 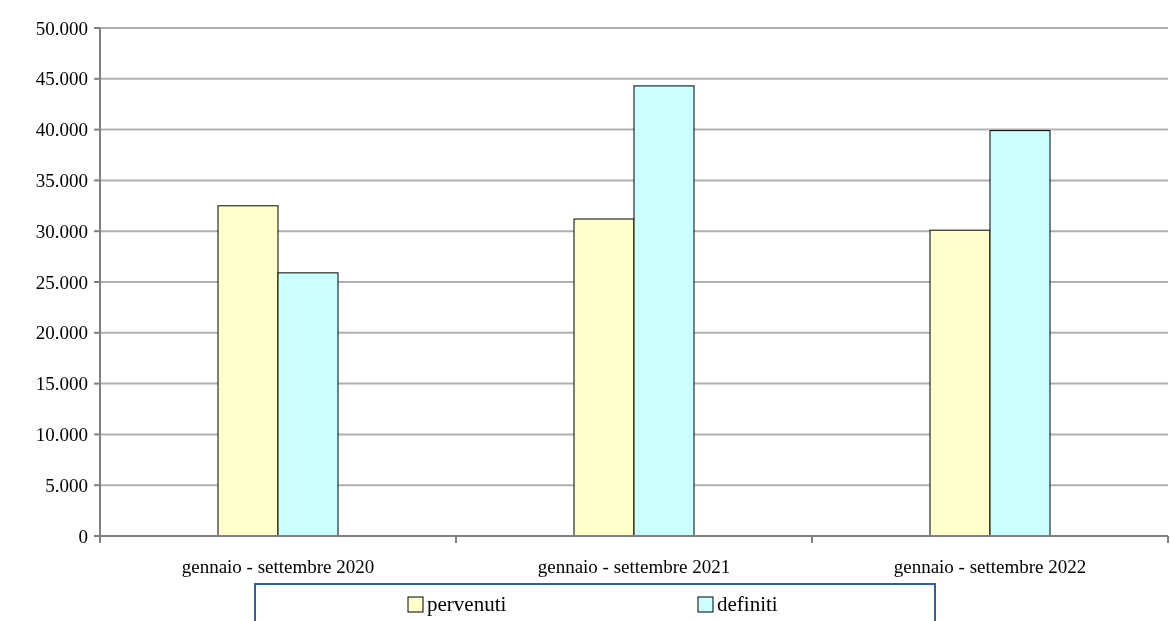 What do you see at coordinates (61, 333) in the screenshot?
I see `y-tick-label: 20.000` at bounding box center [61, 333].